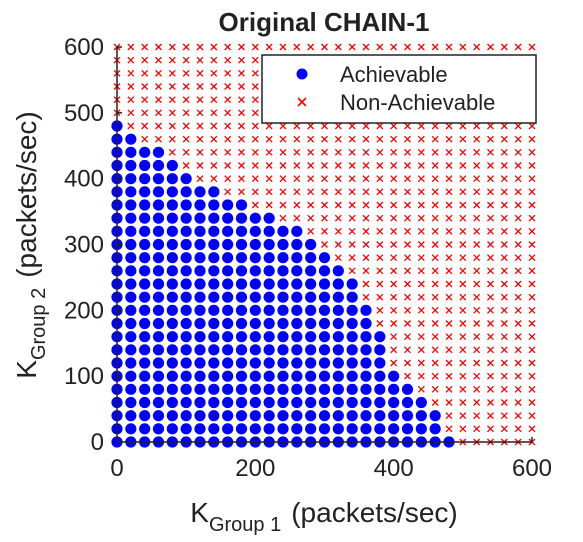 Image resolution: width=583 pixels, height=542 pixels. Describe the element at coordinates (394, 74) in the screenshot. I see `legend-label-achievable: Achievable` at that location.